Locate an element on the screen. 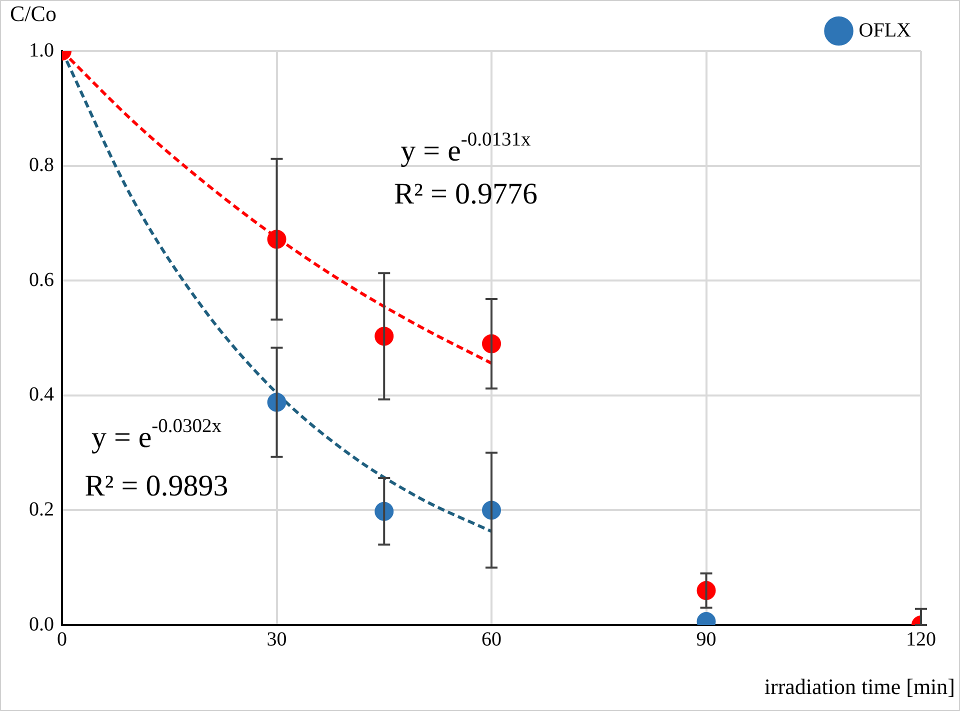  y-tick-label: 0.8 is located at coordinates (41, 165).